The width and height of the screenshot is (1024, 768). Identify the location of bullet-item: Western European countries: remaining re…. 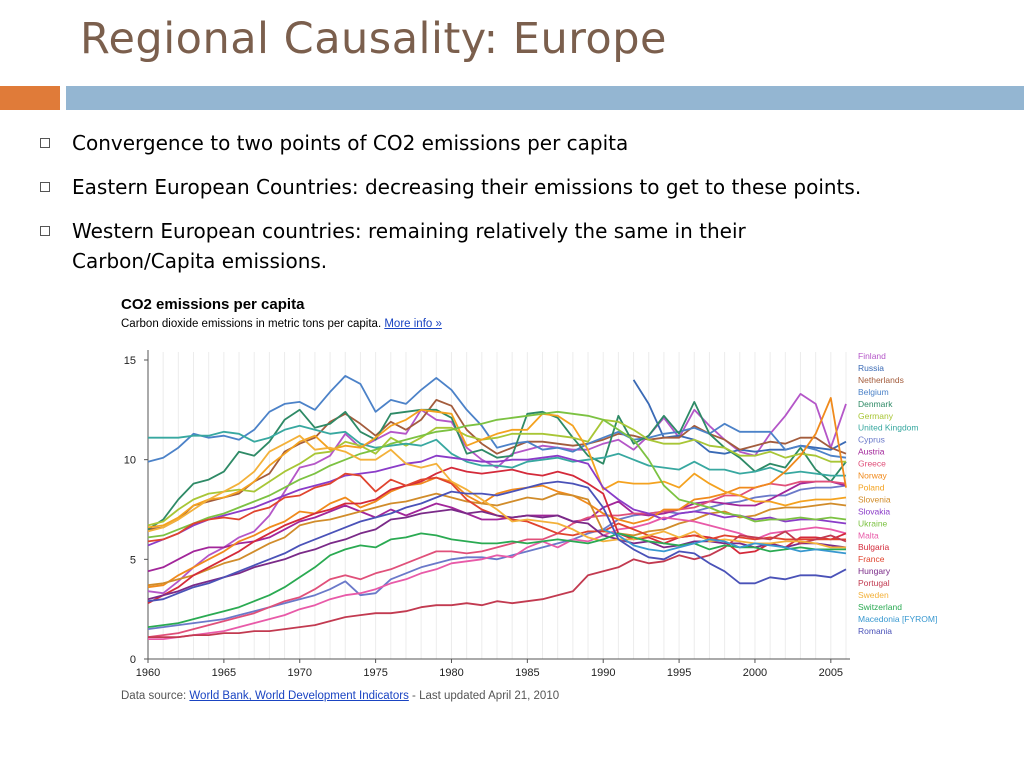
(520, 246).